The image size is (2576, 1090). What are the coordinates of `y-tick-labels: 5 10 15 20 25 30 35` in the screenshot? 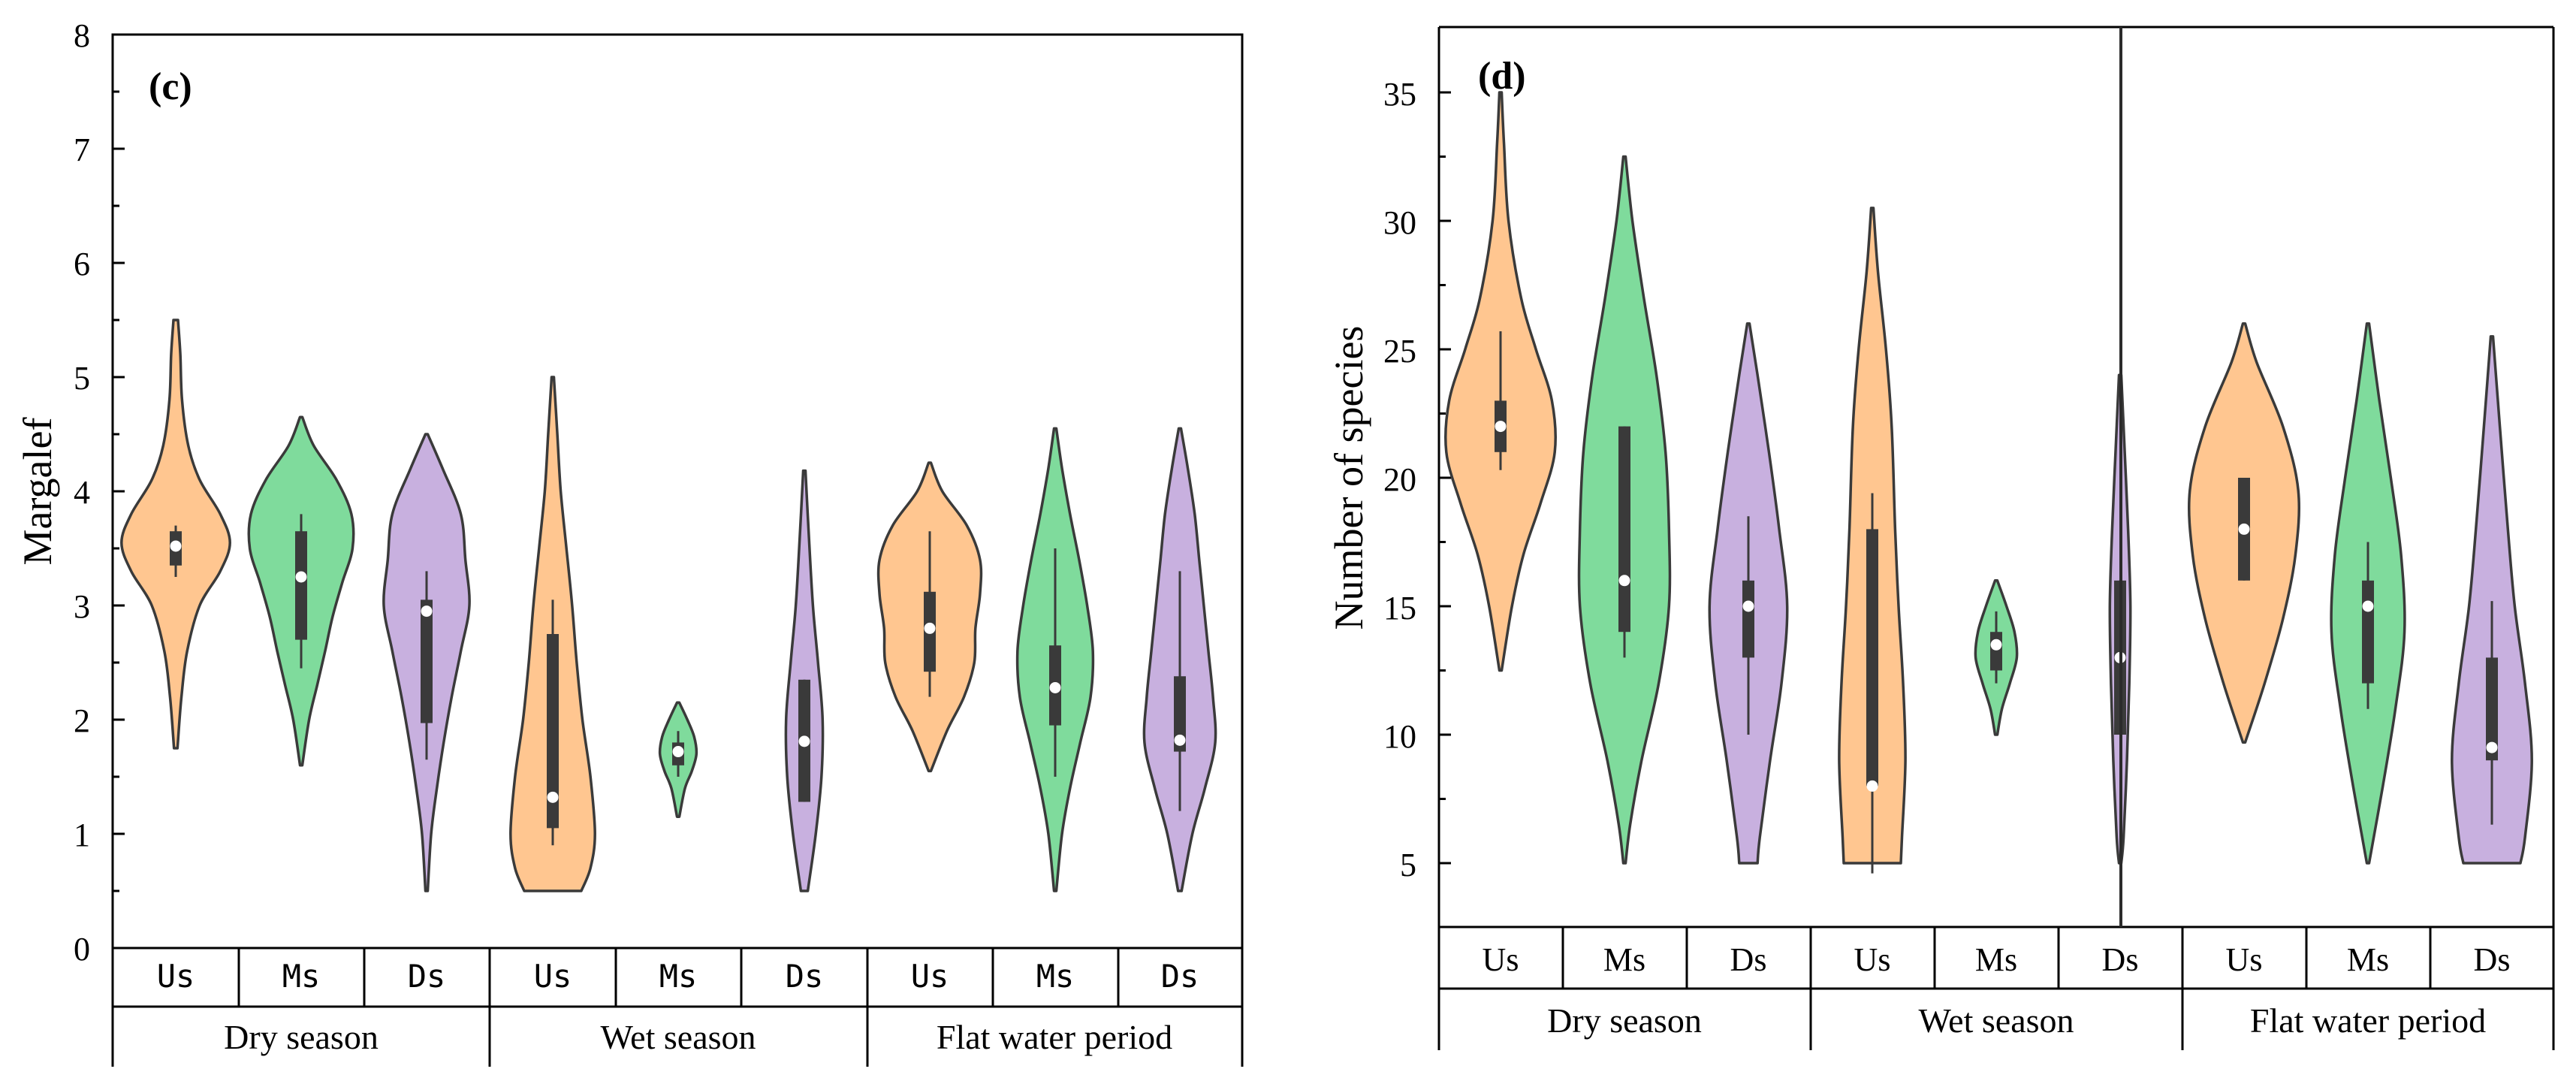 It's located at (1399, 479).